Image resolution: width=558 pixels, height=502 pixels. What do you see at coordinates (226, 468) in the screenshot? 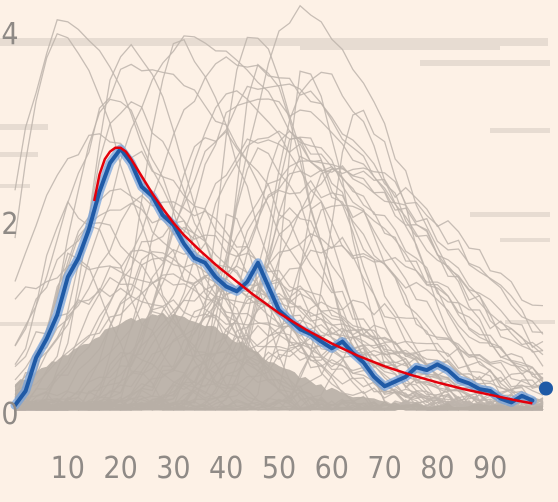
I see `x-tick-label: 40` at bounding box center [226, 468].